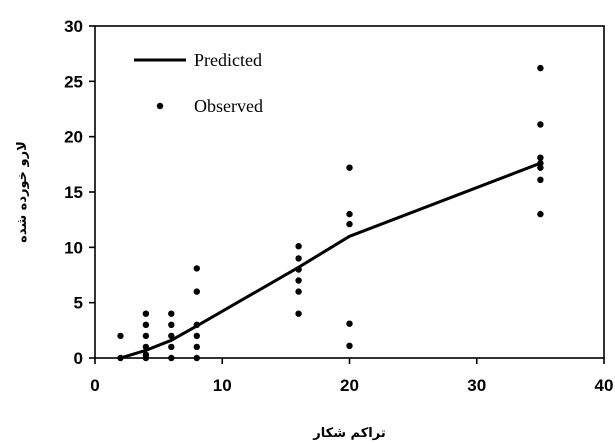  What do you see at coordinates (78, 303) in the screenshot?
I see `y-tick-label: 5` at bounding box center [78, 303].